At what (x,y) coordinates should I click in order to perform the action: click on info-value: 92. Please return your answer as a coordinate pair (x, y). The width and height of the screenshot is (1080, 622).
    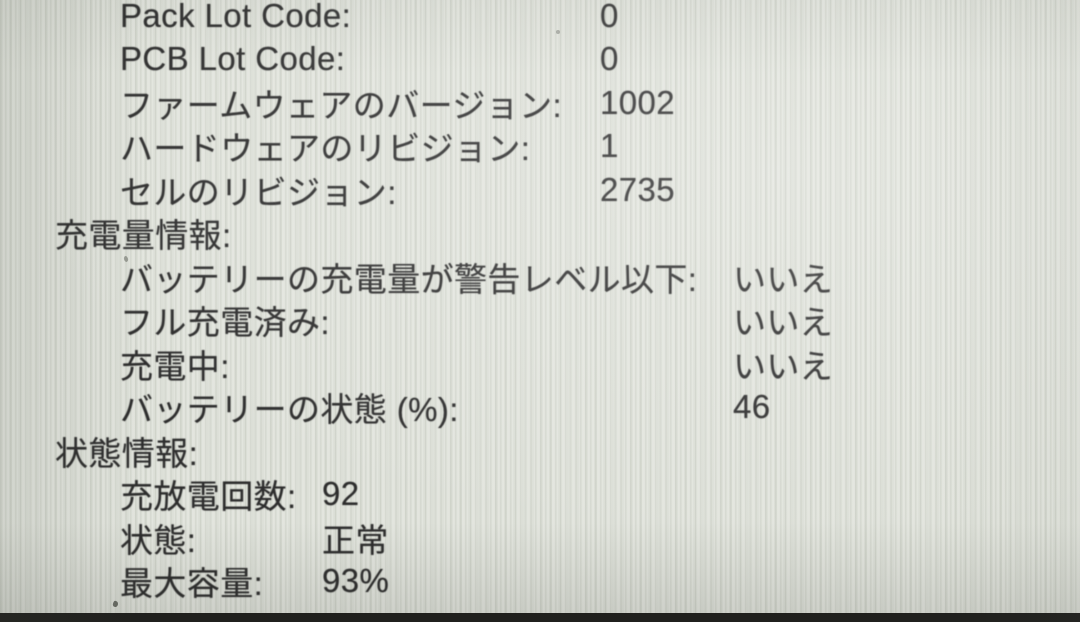
    Looking at the image, I should click on (341, 494).